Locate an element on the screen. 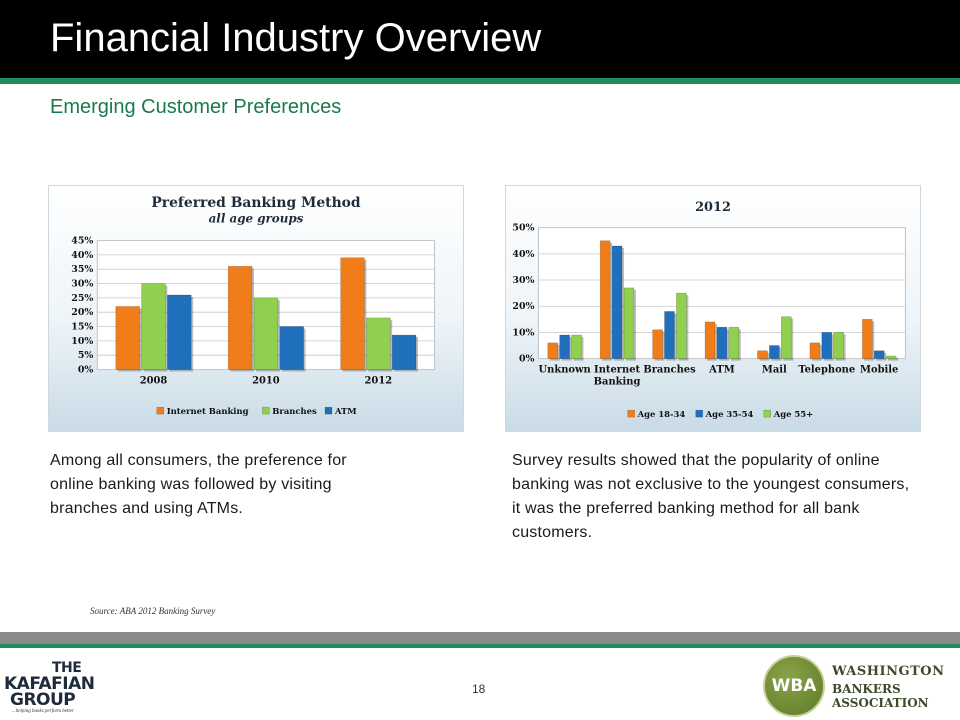  y-tick-label: 45% is located at coordinates (82, 241).